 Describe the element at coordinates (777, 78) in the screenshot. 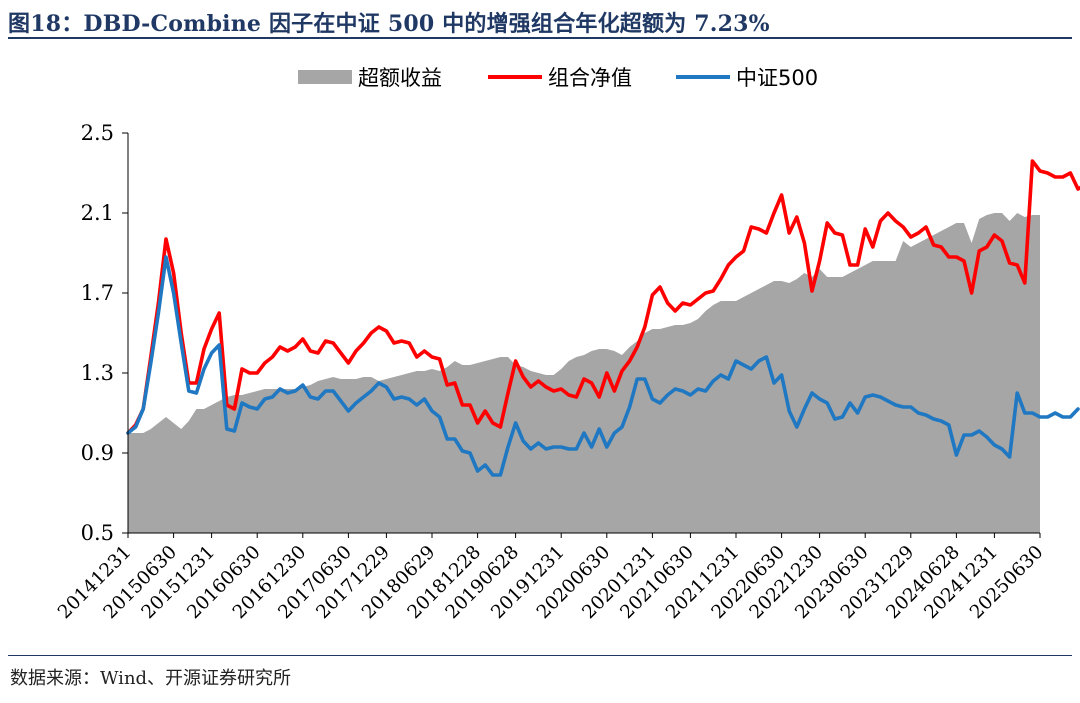

I see `legend-label: 中证500` at that location.